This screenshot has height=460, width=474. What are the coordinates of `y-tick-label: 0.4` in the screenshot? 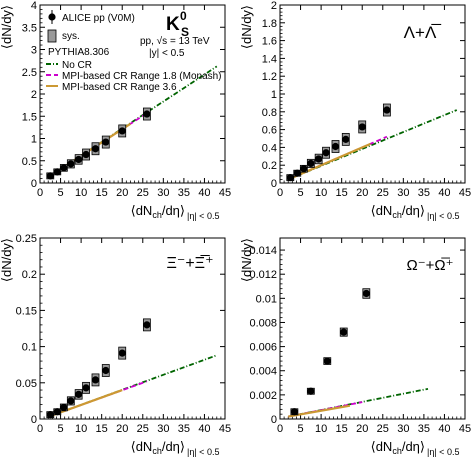 It's located at (269, 148).